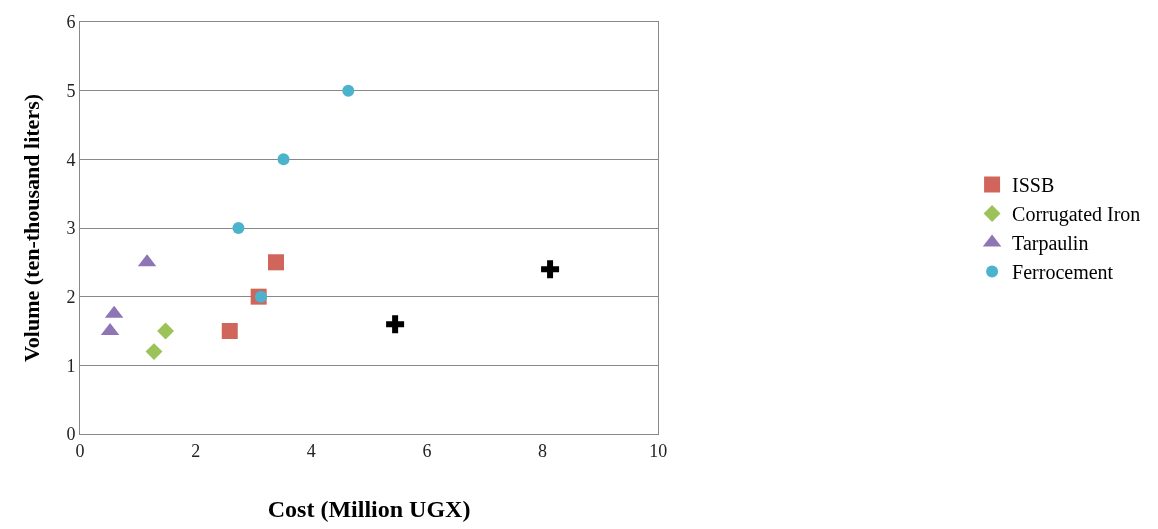 Image resolution: width=1158 pixels, height=529 pixels. What do you see at coordinates (71, 434) in the screenshot?
I see `y-tick-label: 0` at bounding box center [71, 434].